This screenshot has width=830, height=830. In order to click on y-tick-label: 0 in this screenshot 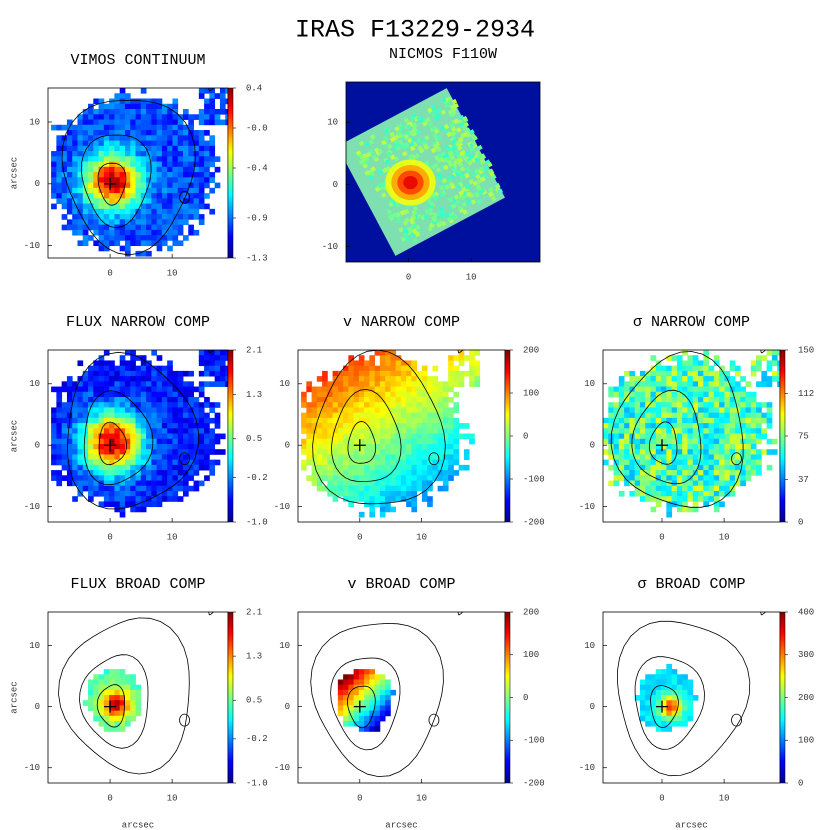, I will do `click(37, 184)`.